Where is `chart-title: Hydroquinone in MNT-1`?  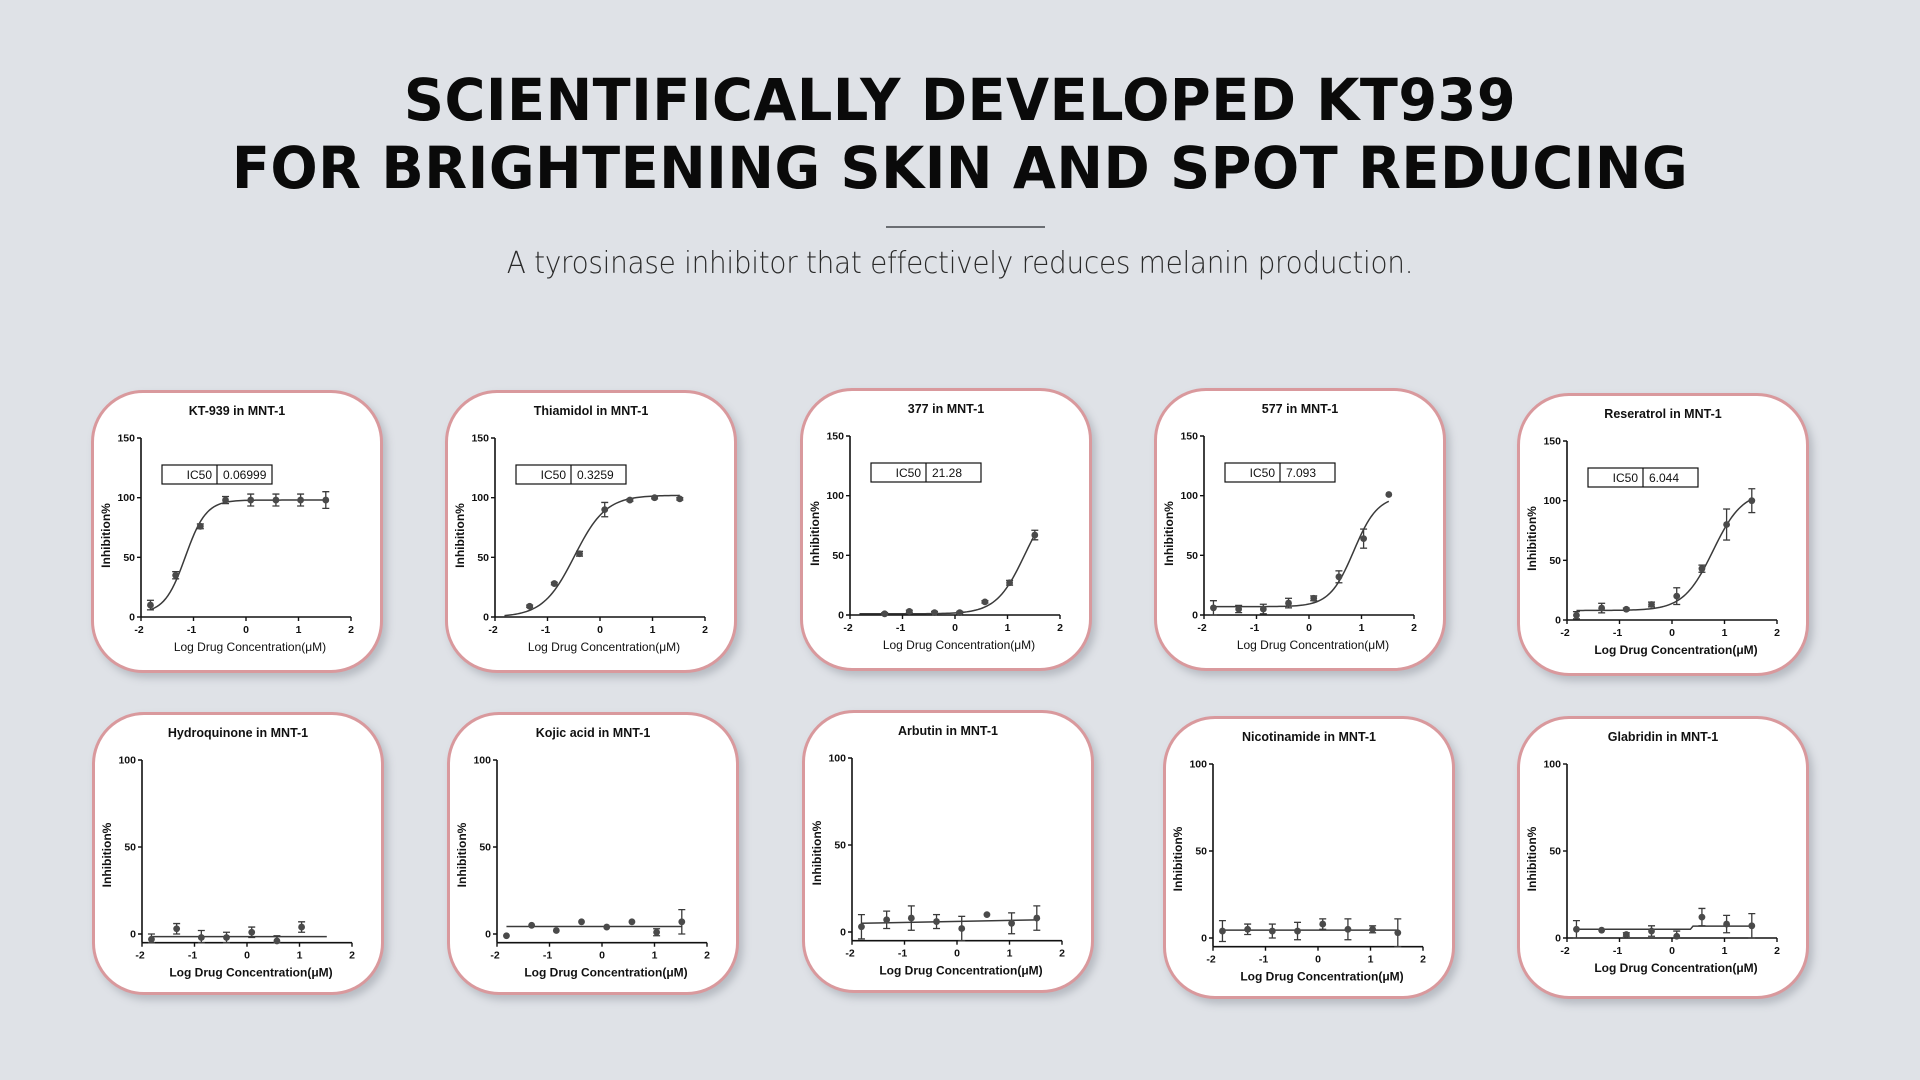 chart-title: Hydroquinone in MNT-1 is located at coordinates (238, 733).